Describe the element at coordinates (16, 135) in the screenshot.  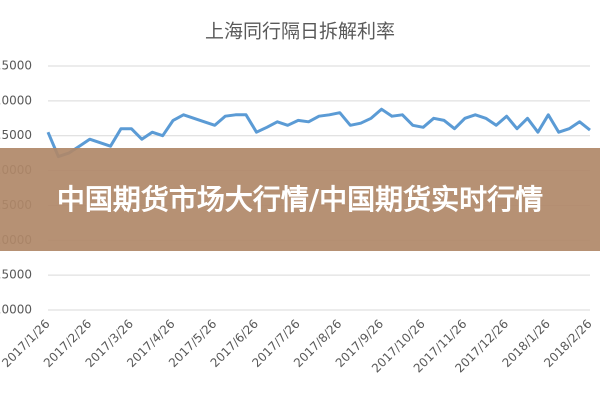
I see `y-tick-label: 2.5000` at that location.